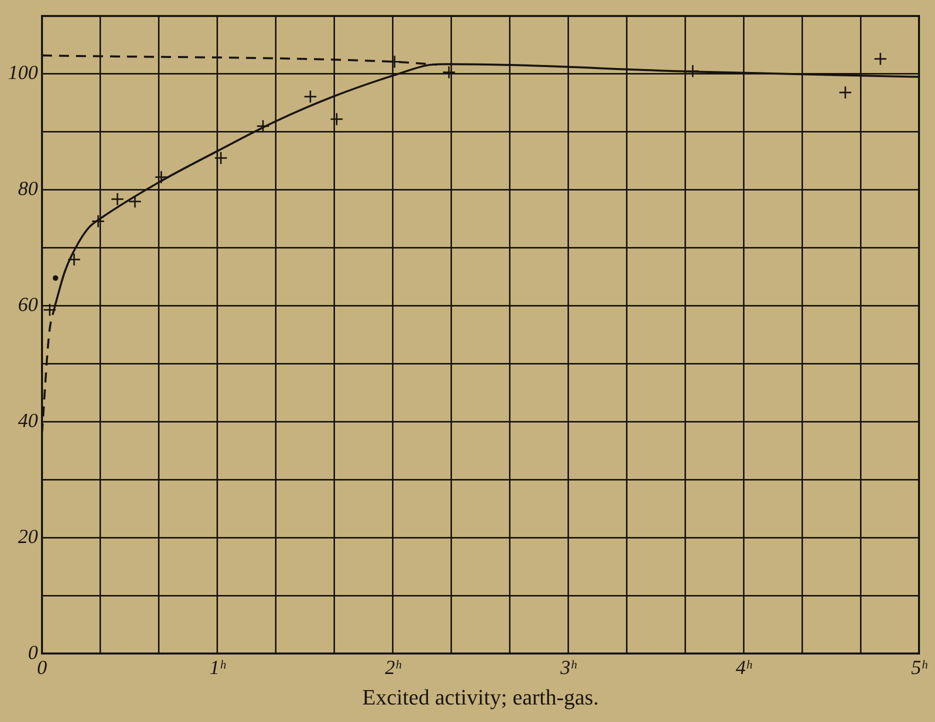 The width and height of the screenshot is (935, 722). What do you see at coordinates (23, 73) in the screenshot?
I see `y-tick-label: 100` at bounding box center [23, 73].